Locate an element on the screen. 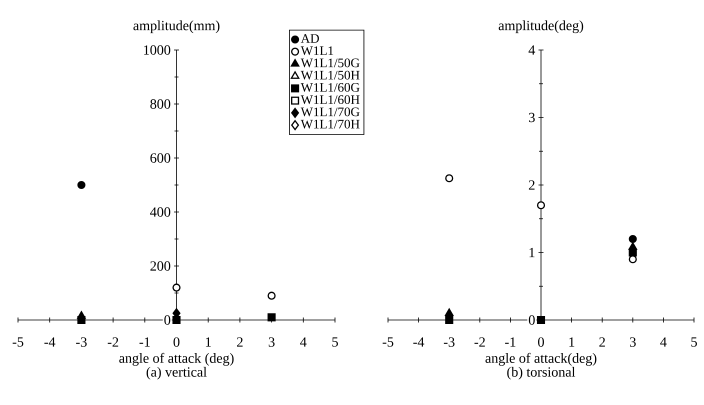 The height and width of the screenshot is (405, 704). y-axis-title: amplitude(deg) is located at coordinates (541, 27).